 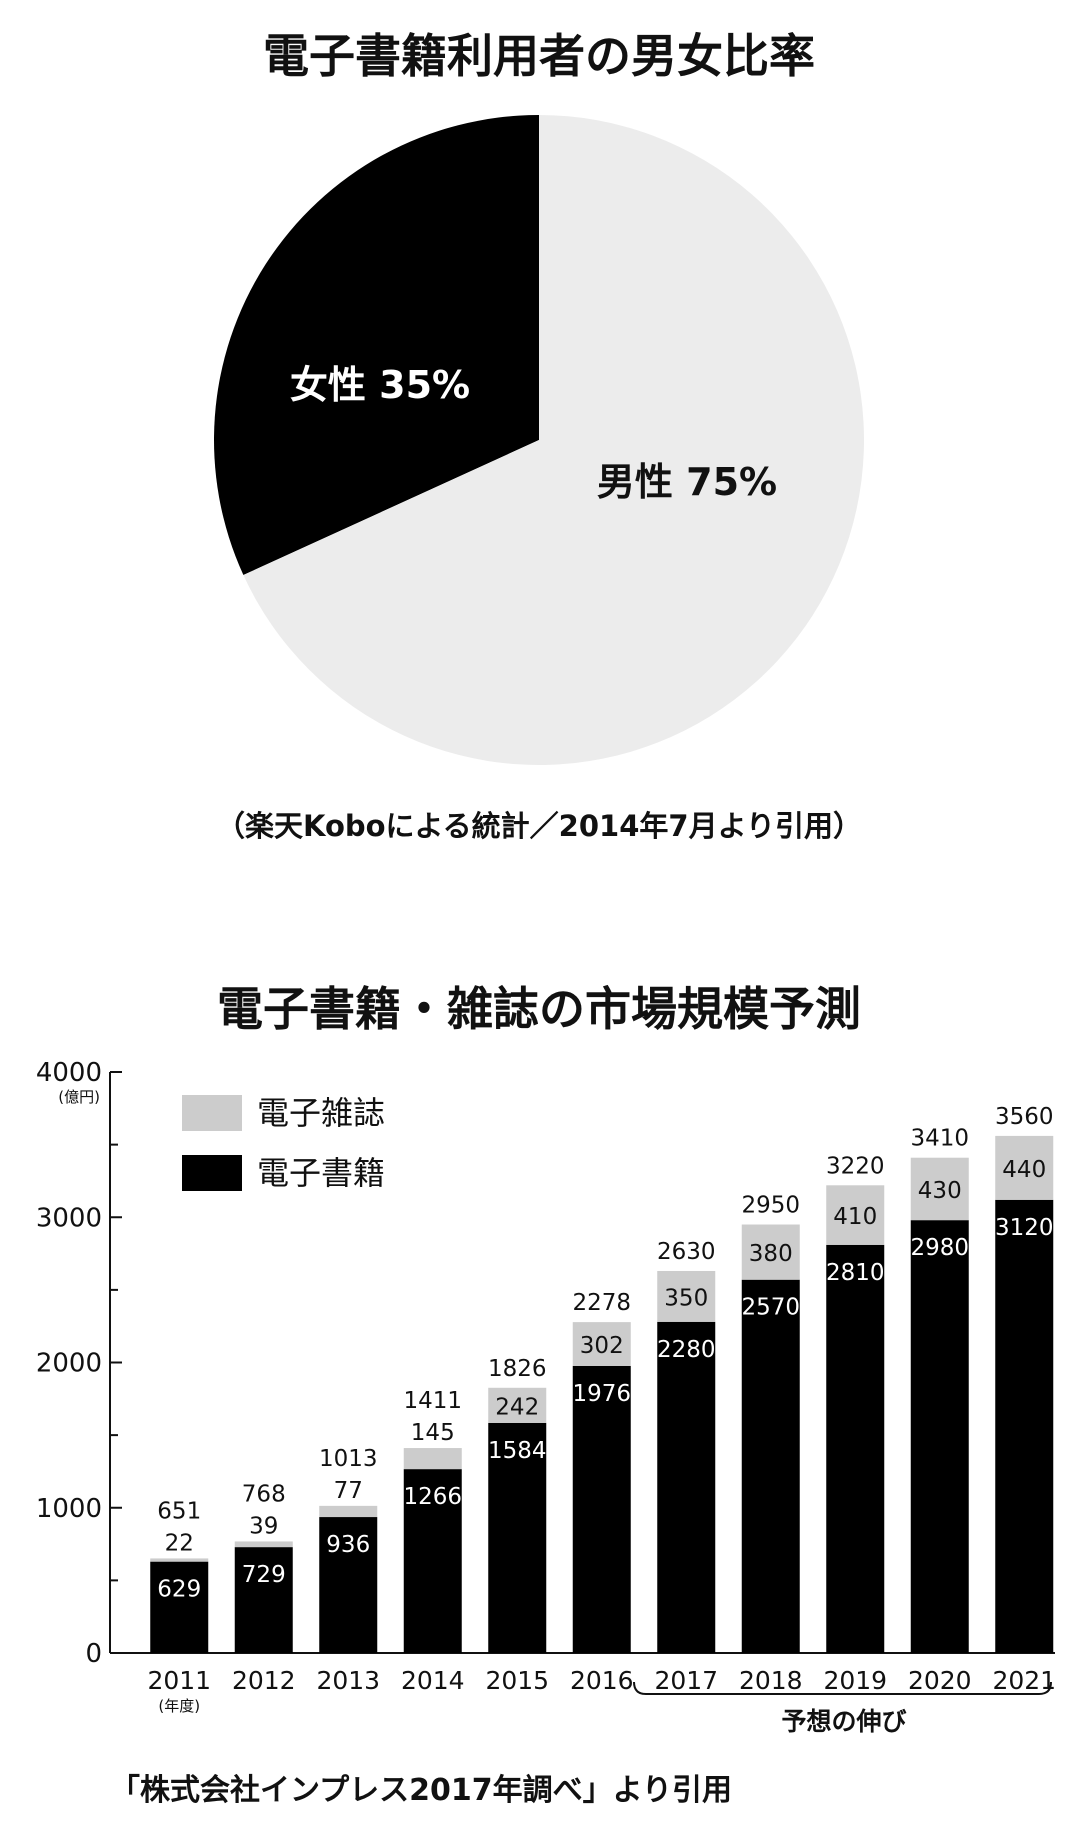 What do you see at coordinates (348, 1459) in the screenshot?
I see `value-total-2013: 1013` at bounding box center [348, 1459].